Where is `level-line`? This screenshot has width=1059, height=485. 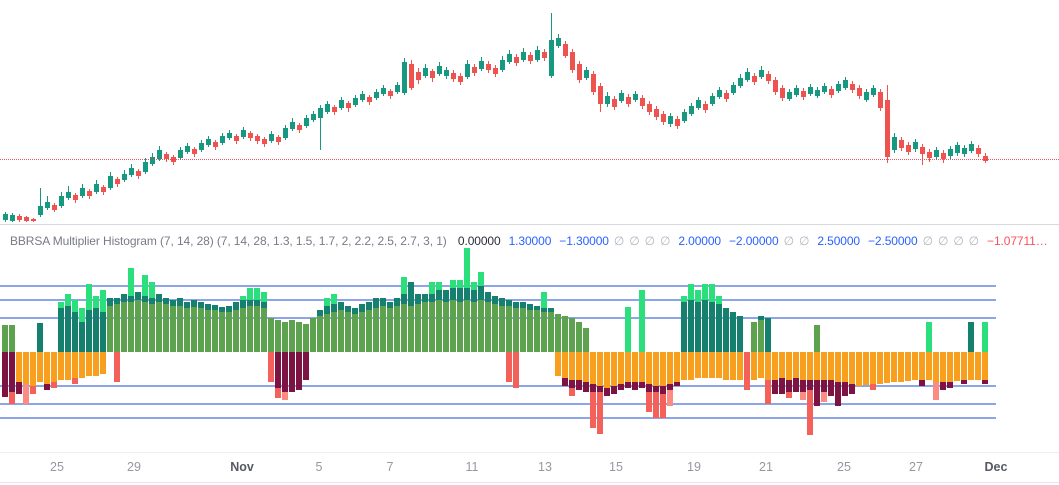 level-line is located at coordinates (498, 300).